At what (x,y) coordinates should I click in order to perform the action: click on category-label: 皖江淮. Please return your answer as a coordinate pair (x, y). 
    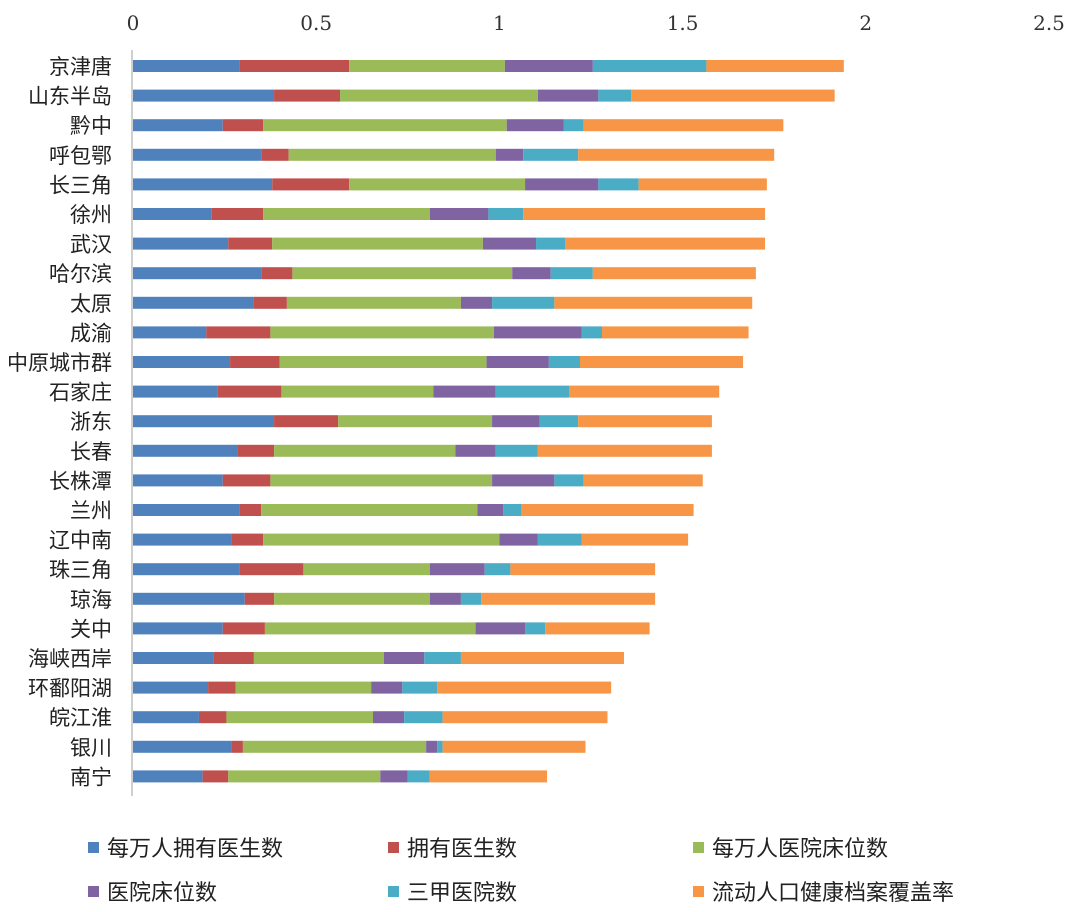
    Looking at the image, I should click on (80, 718).